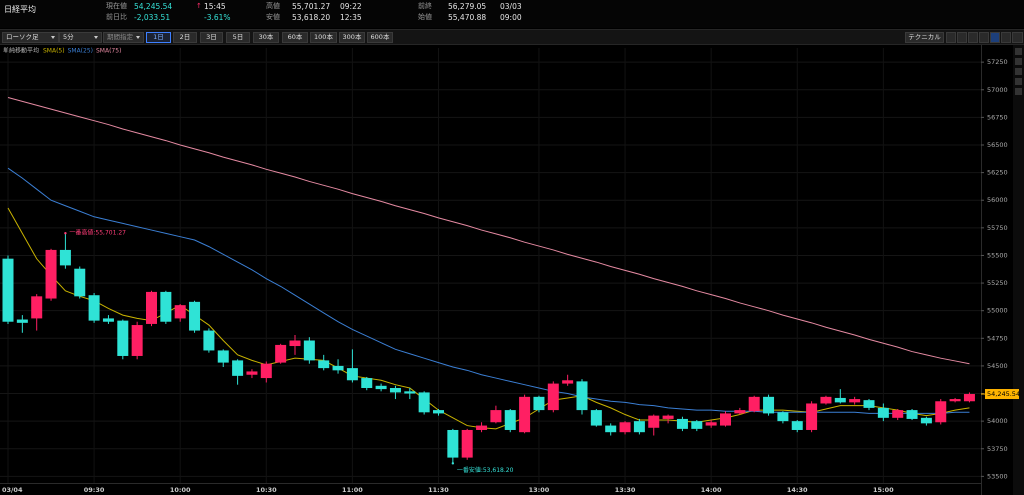  Describe the element at coordinates (438, 490) in the screenshot. I see `x-tick-label: 11:30` at that location.